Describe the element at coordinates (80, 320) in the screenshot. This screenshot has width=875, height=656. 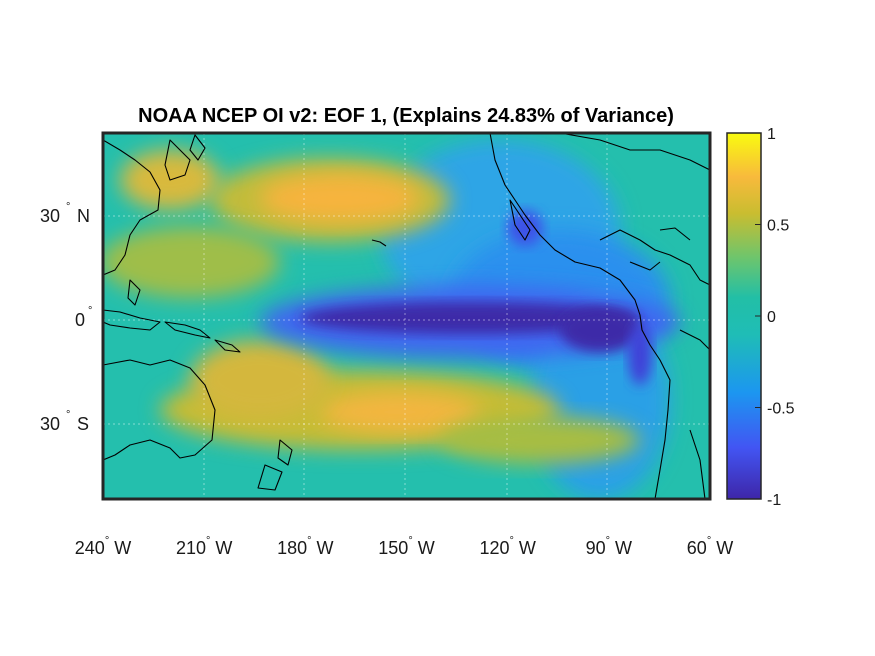
I see `y-tick-label: 0` at that location.